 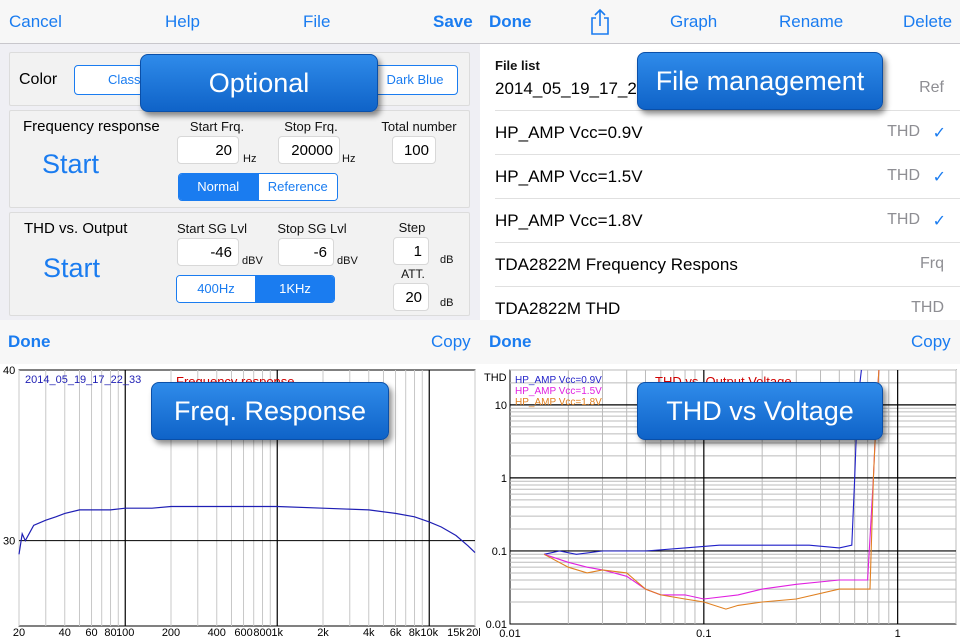 What do you see at coordinates (898, 634) in the screenshot?
I see `x-tick-label: 1` at bounding box center [898, 634].